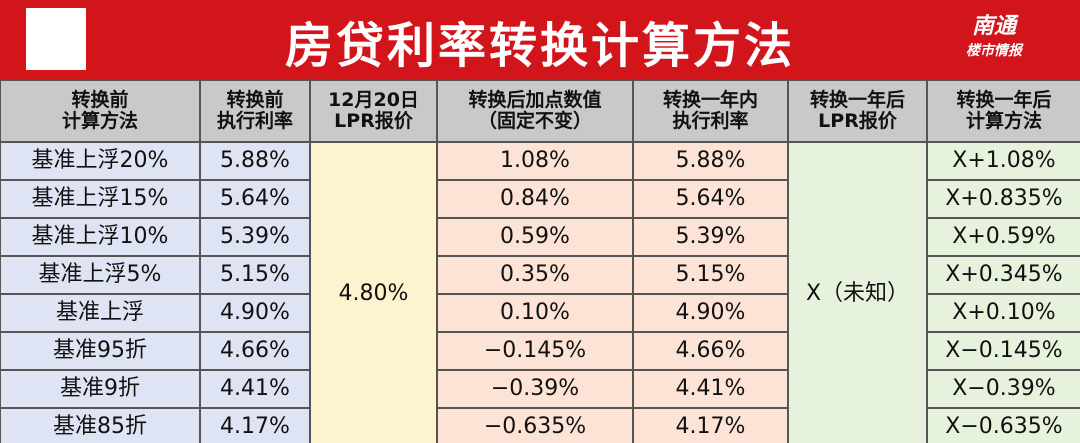 Image resolution: width=1080 pixels, height=443 pixels. Describe the element at coordinates (535, 389) in the screenshot. I see `table-cell: −0.39%` at that location.